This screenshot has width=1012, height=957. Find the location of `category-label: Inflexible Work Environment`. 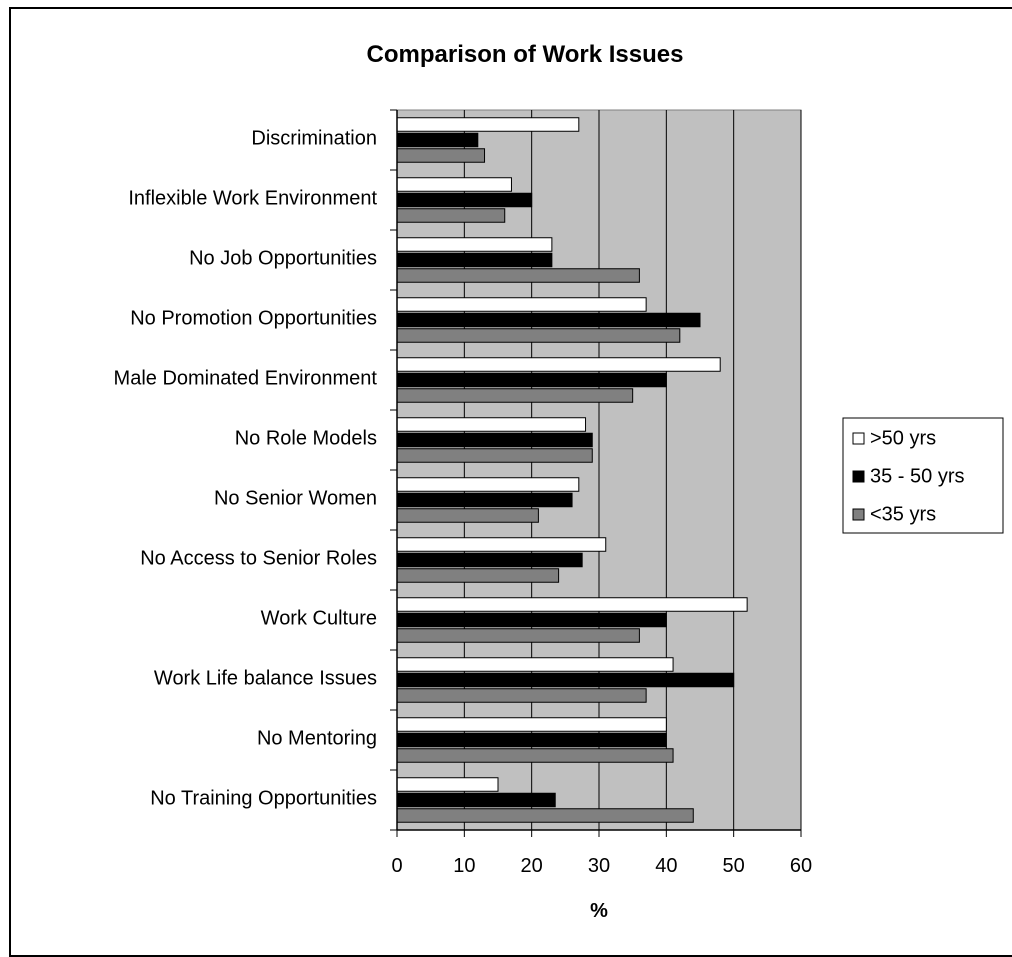

category-label: Inflexible Work Environment is located at coordinates (252, 198).